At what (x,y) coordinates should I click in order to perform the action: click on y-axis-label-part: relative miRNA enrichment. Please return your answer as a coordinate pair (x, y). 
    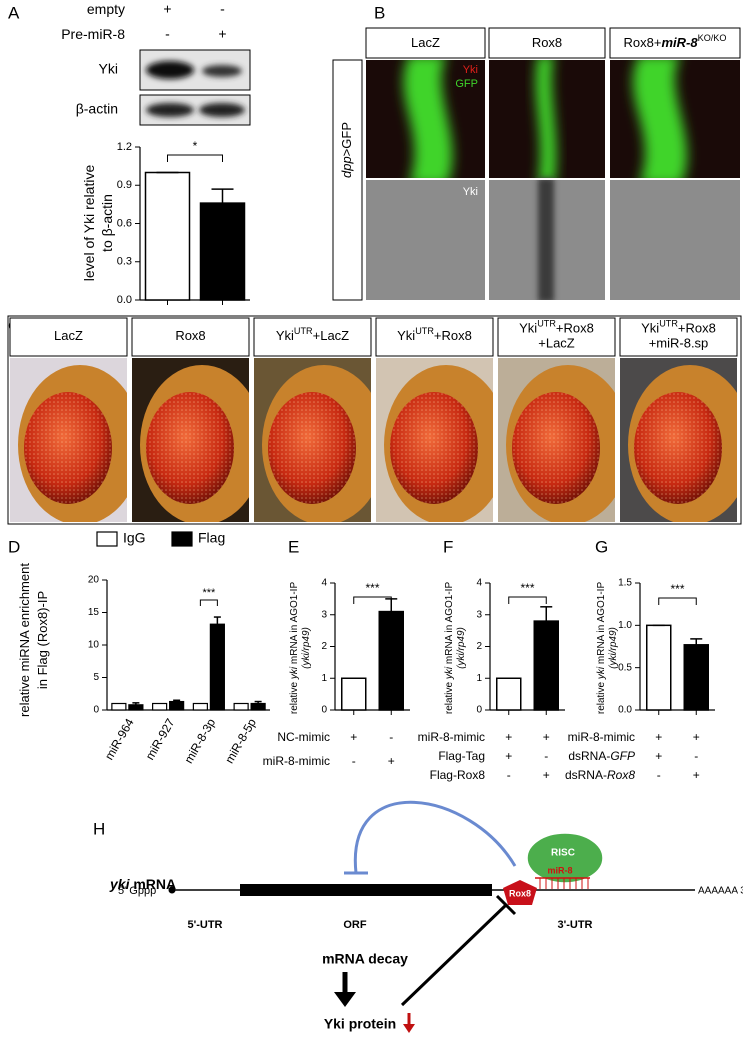
    Looking at the image, I should click on (24, 640).